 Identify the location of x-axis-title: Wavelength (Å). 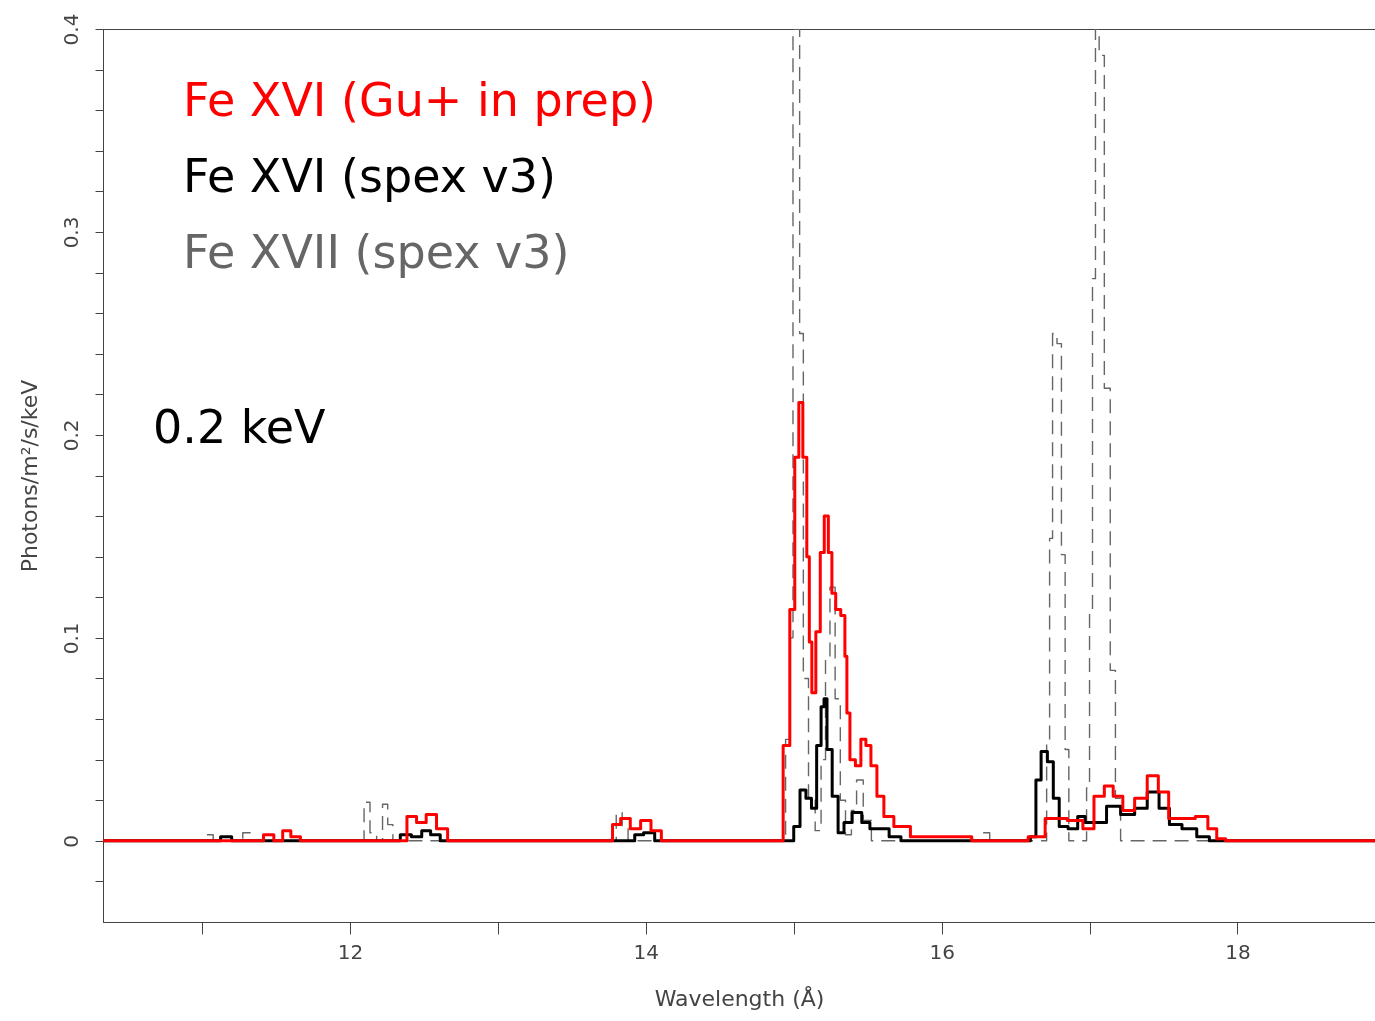
(739, 997).